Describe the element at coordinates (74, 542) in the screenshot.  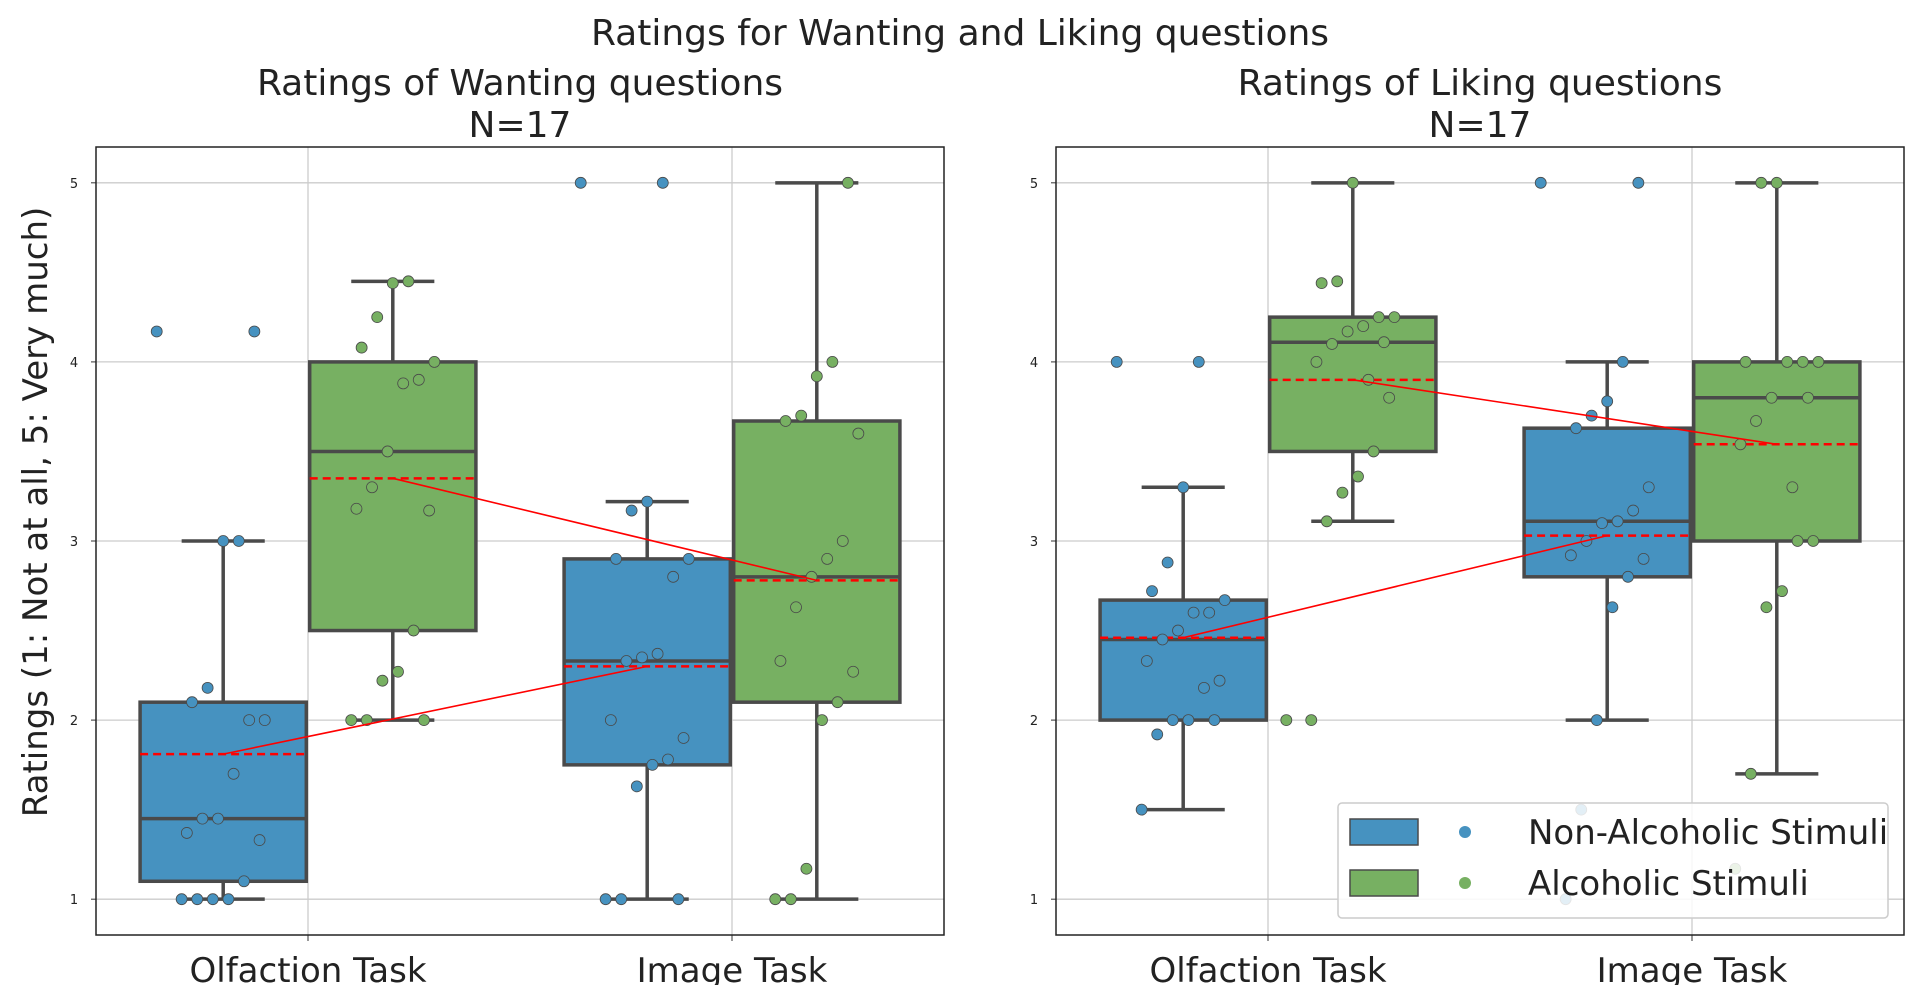
I see `y-tick-label: 3` at that location.